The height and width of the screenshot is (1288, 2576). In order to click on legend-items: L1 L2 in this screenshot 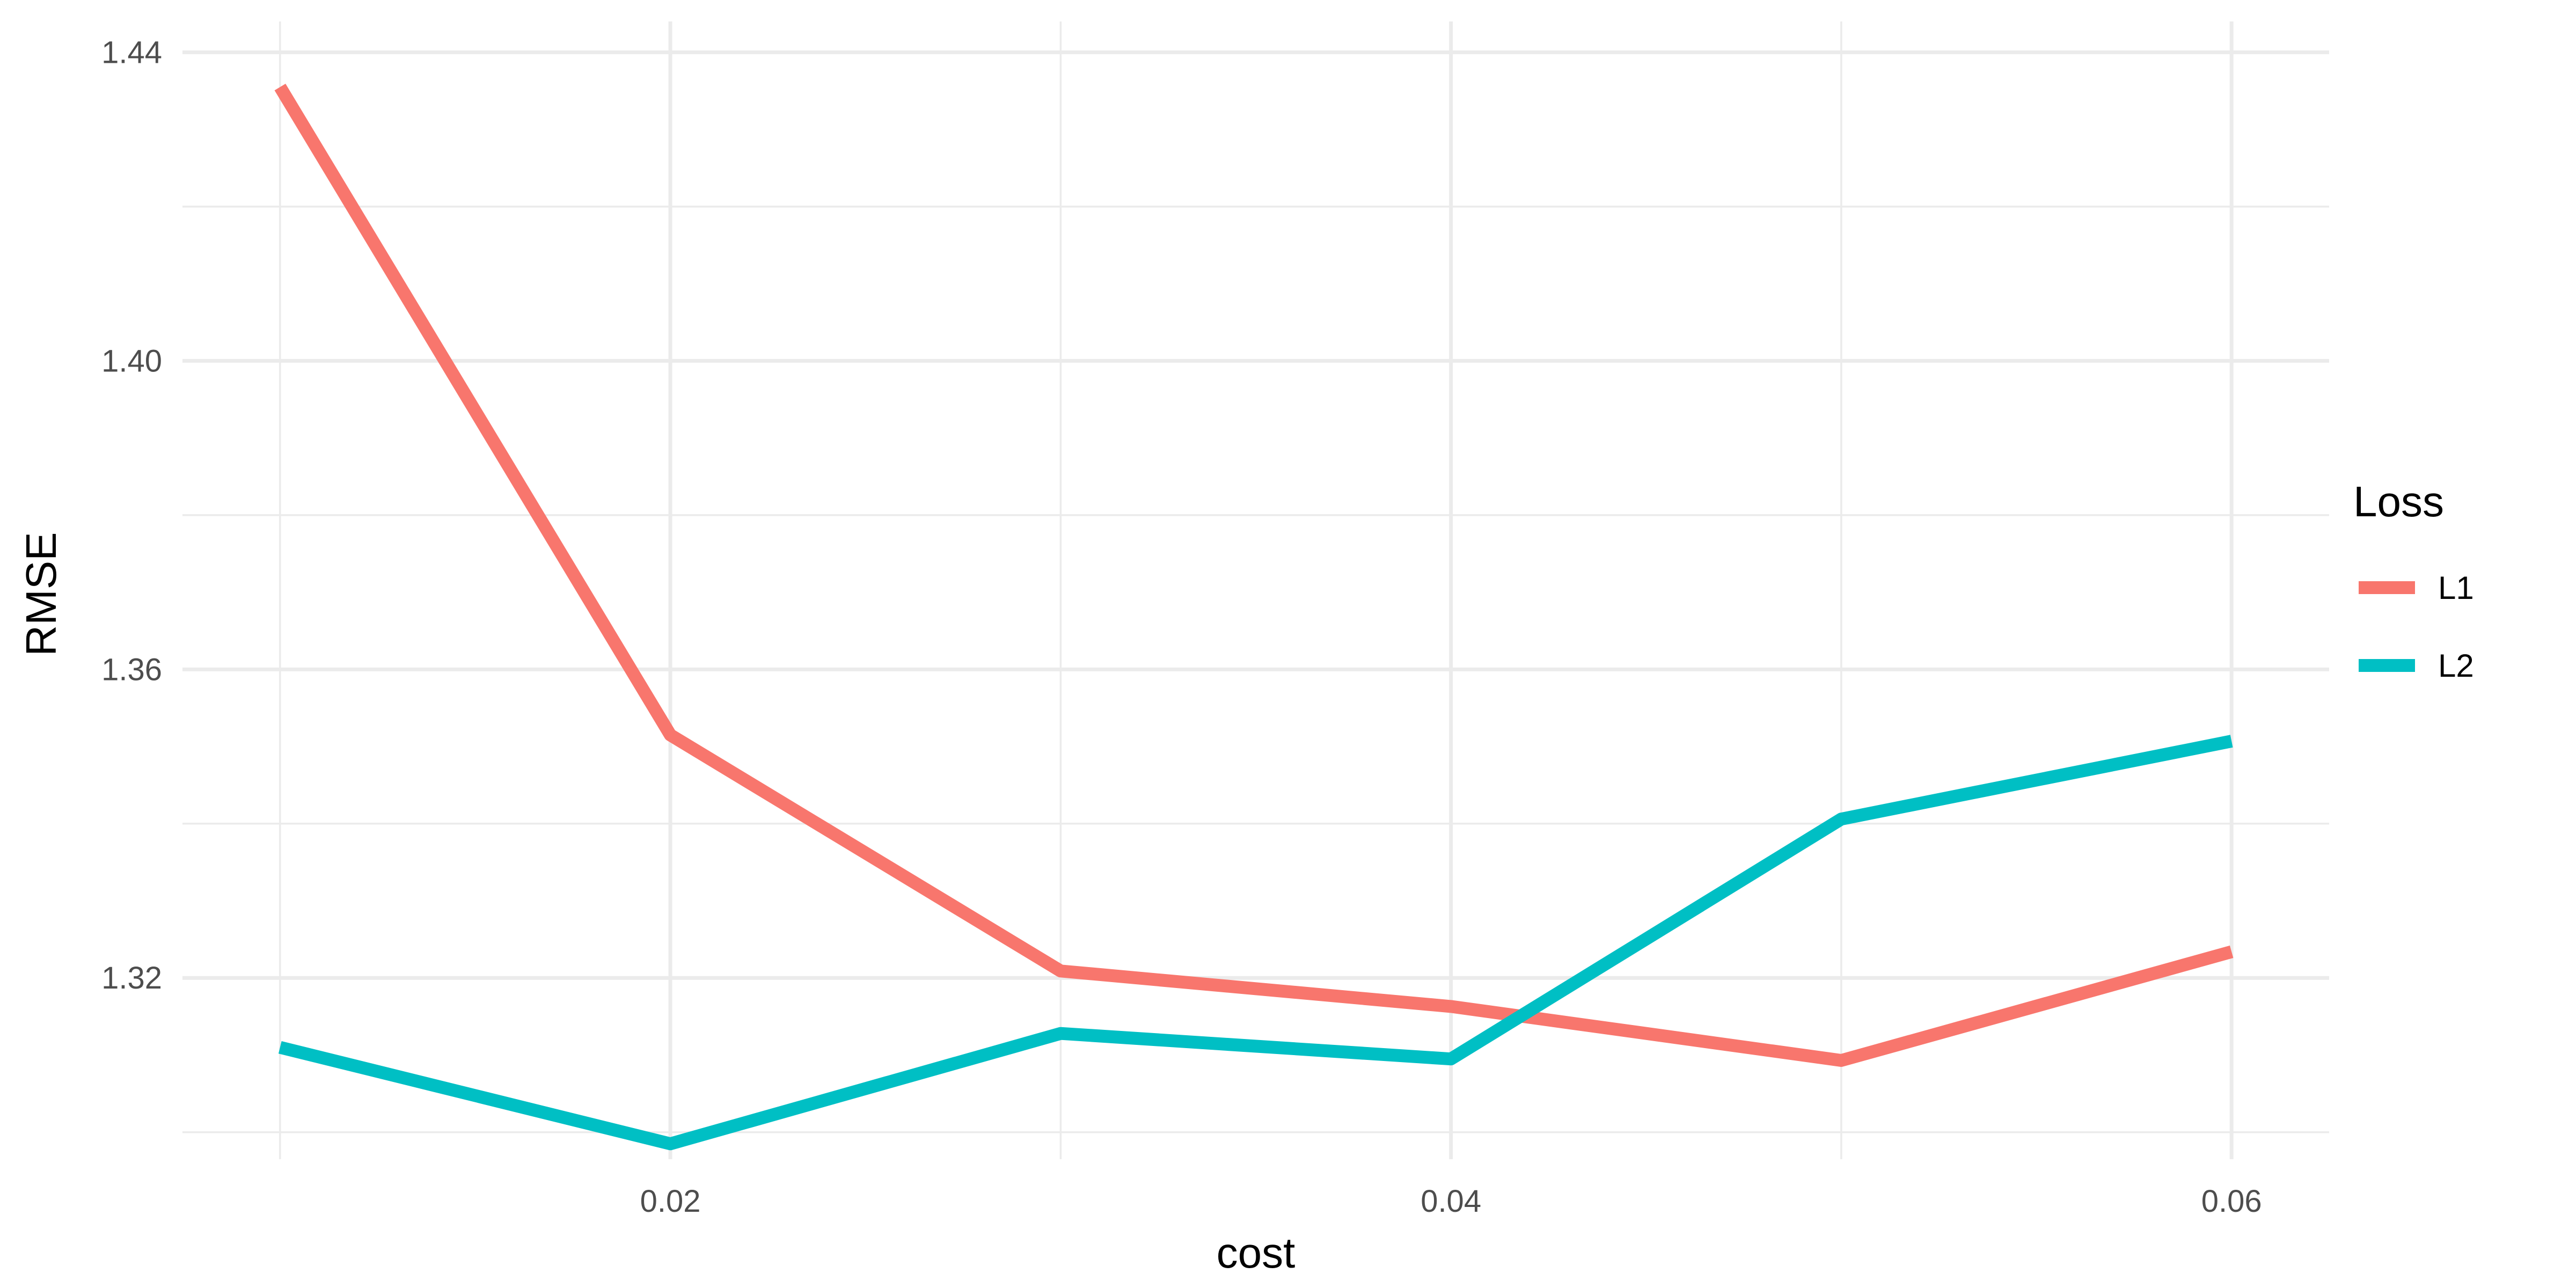, I will do `click(2416, 627)`.